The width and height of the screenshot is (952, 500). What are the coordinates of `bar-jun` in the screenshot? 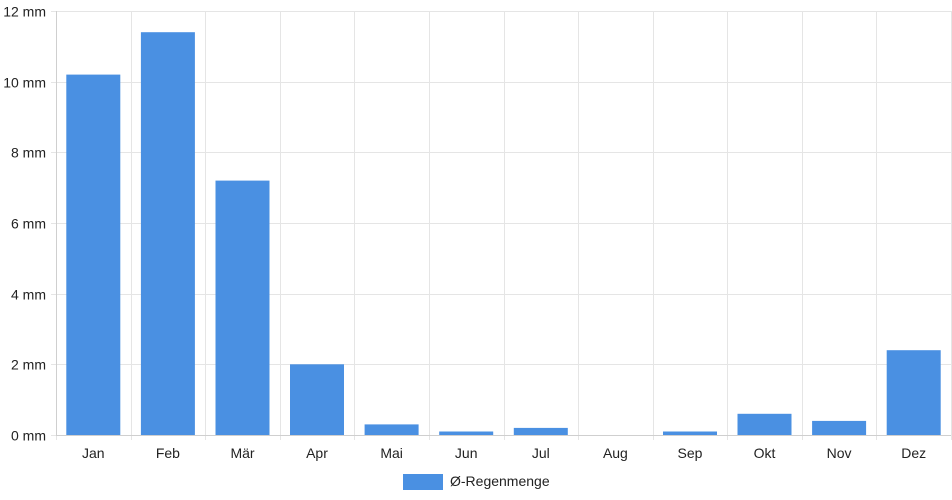 It's located at (466, 433).